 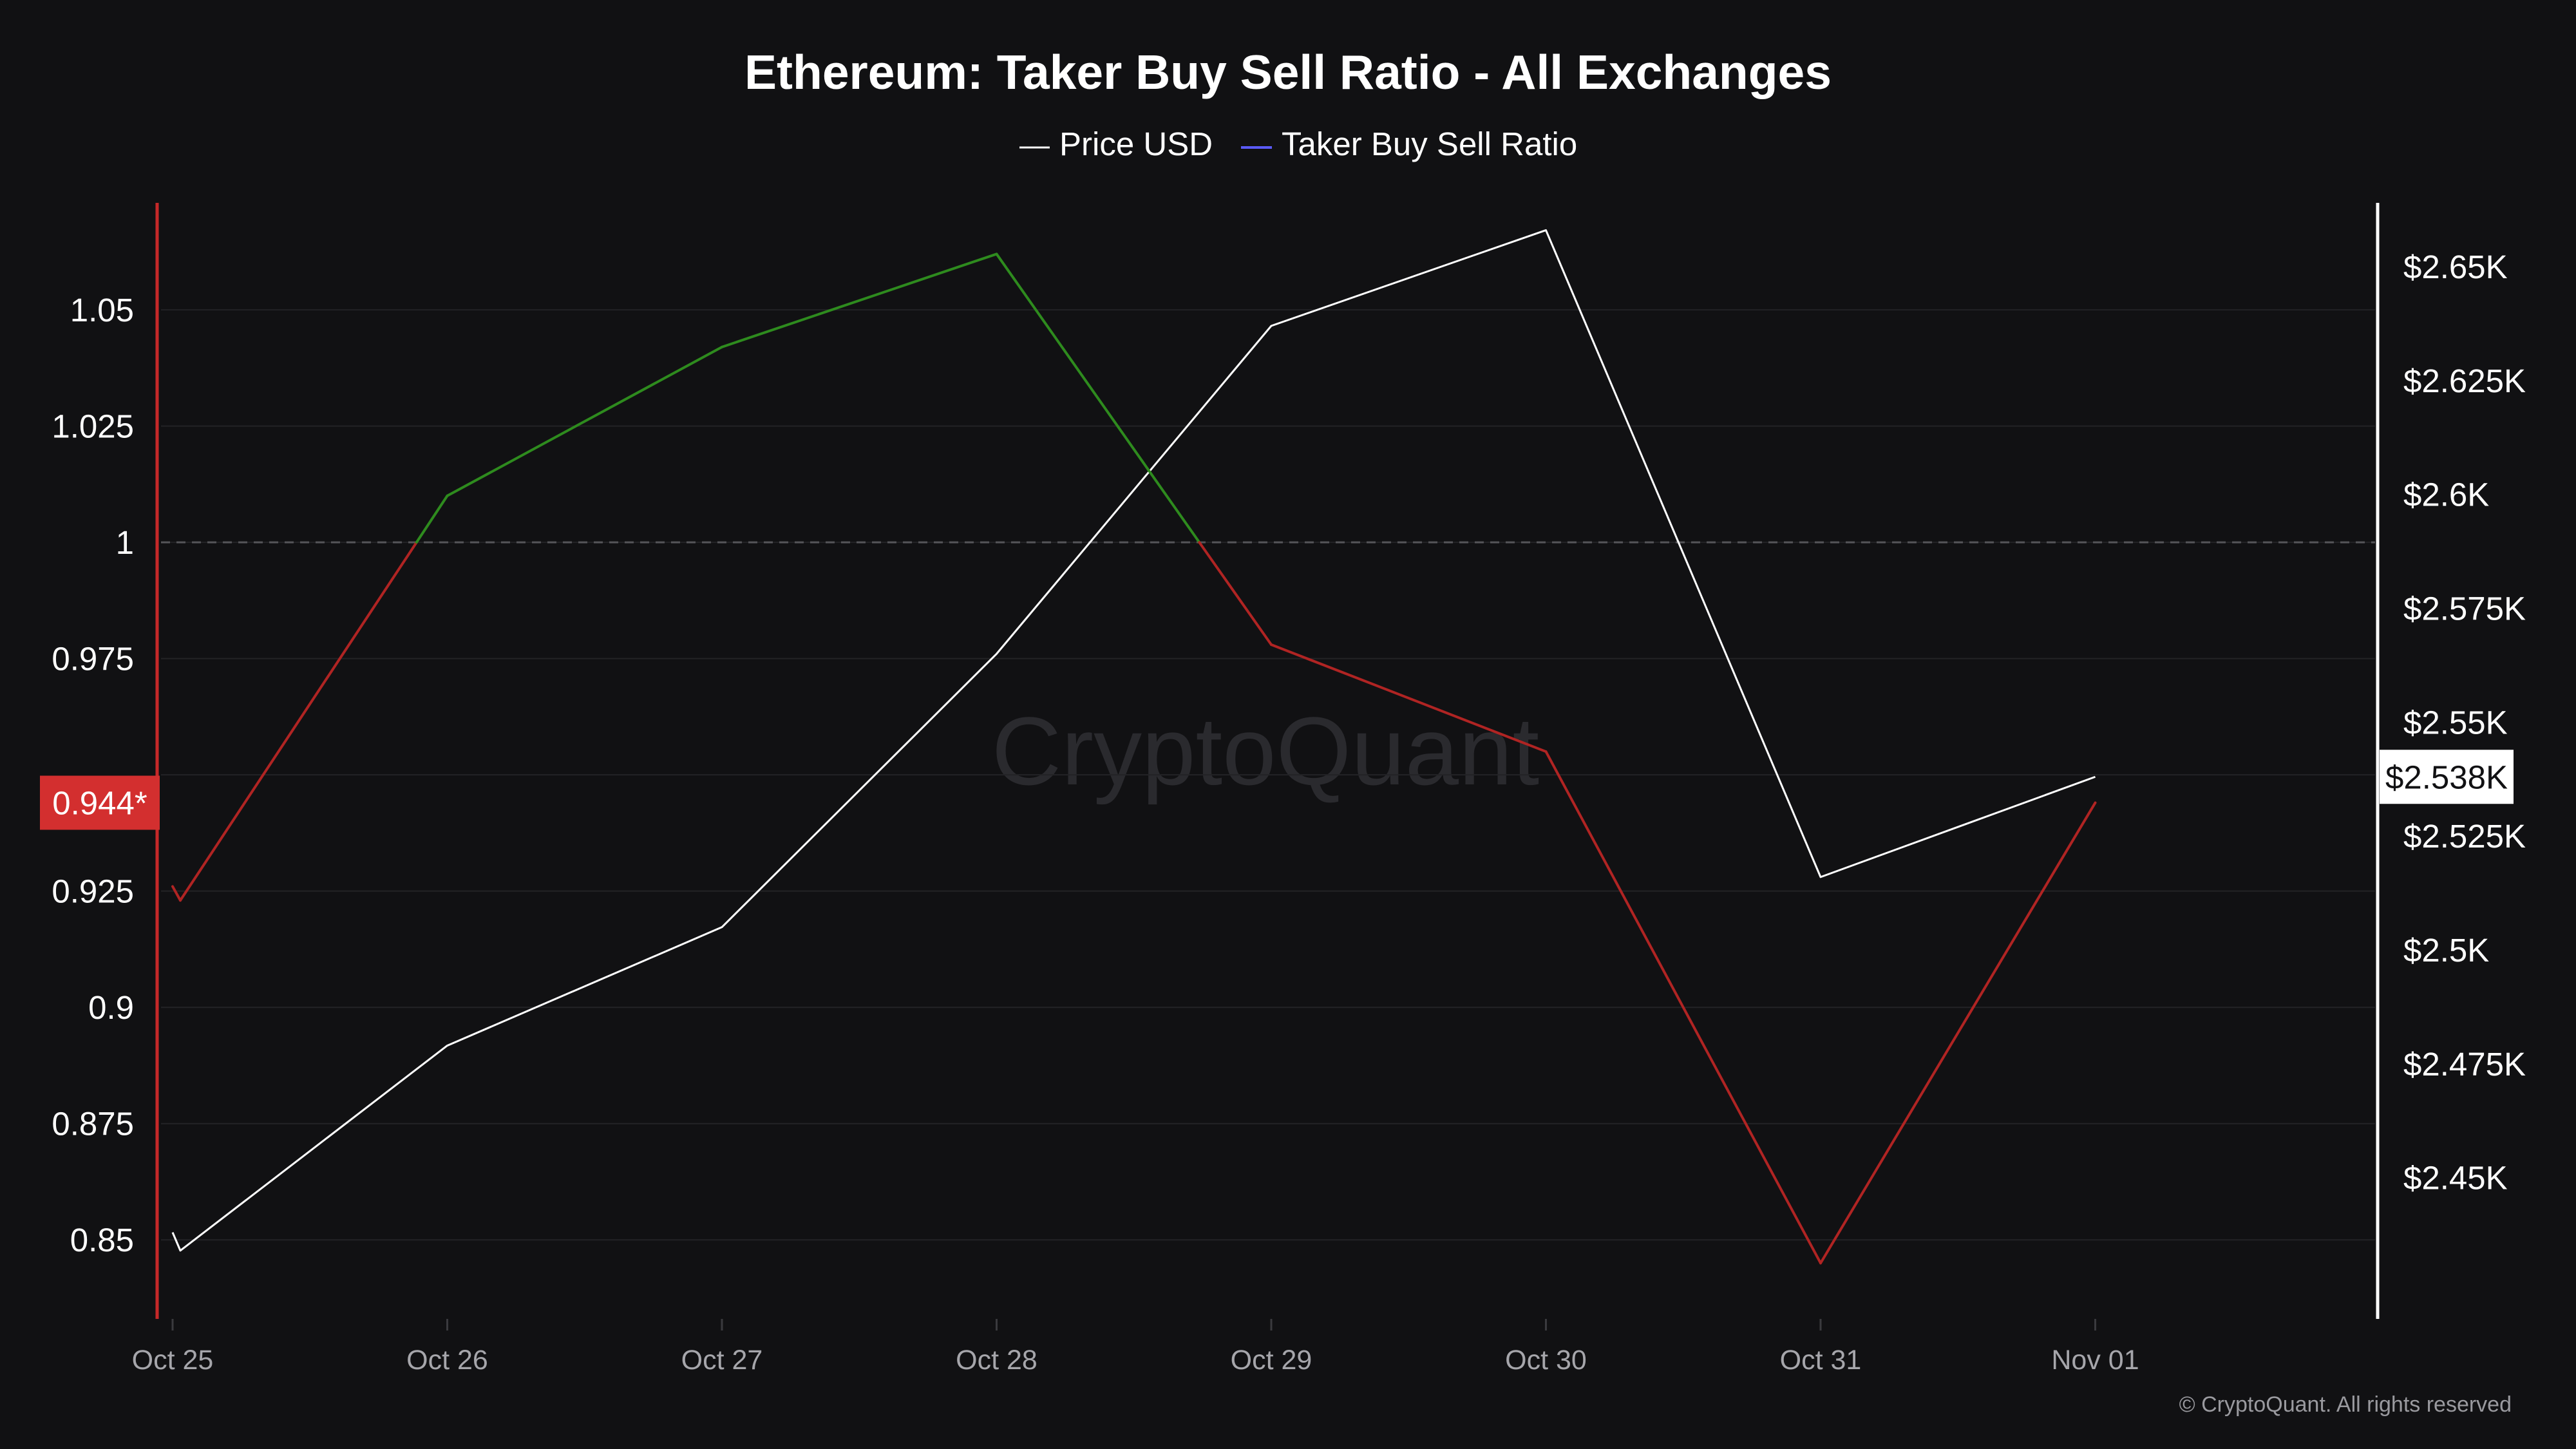 I want to click on y-right-tick-label: $2.475K, so click(x=2464, y=1064).